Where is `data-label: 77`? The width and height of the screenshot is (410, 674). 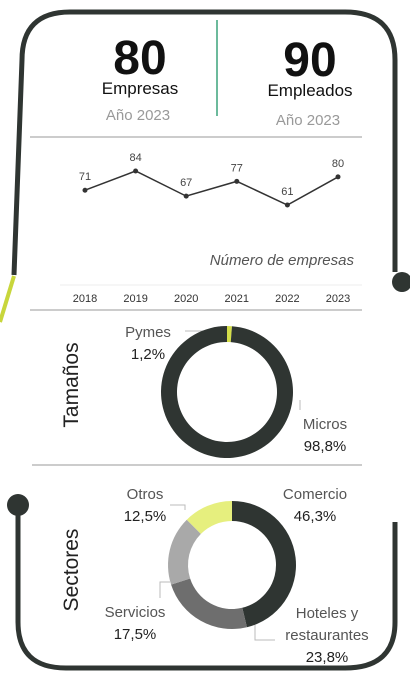 data-label: 77 is located at coordinates (237, 168).